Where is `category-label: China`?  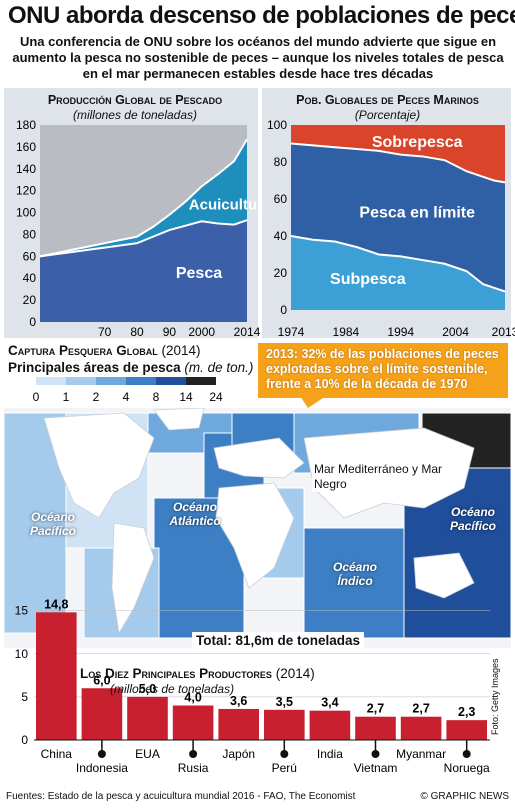 category-label: China is located at coordinates (57, 754).